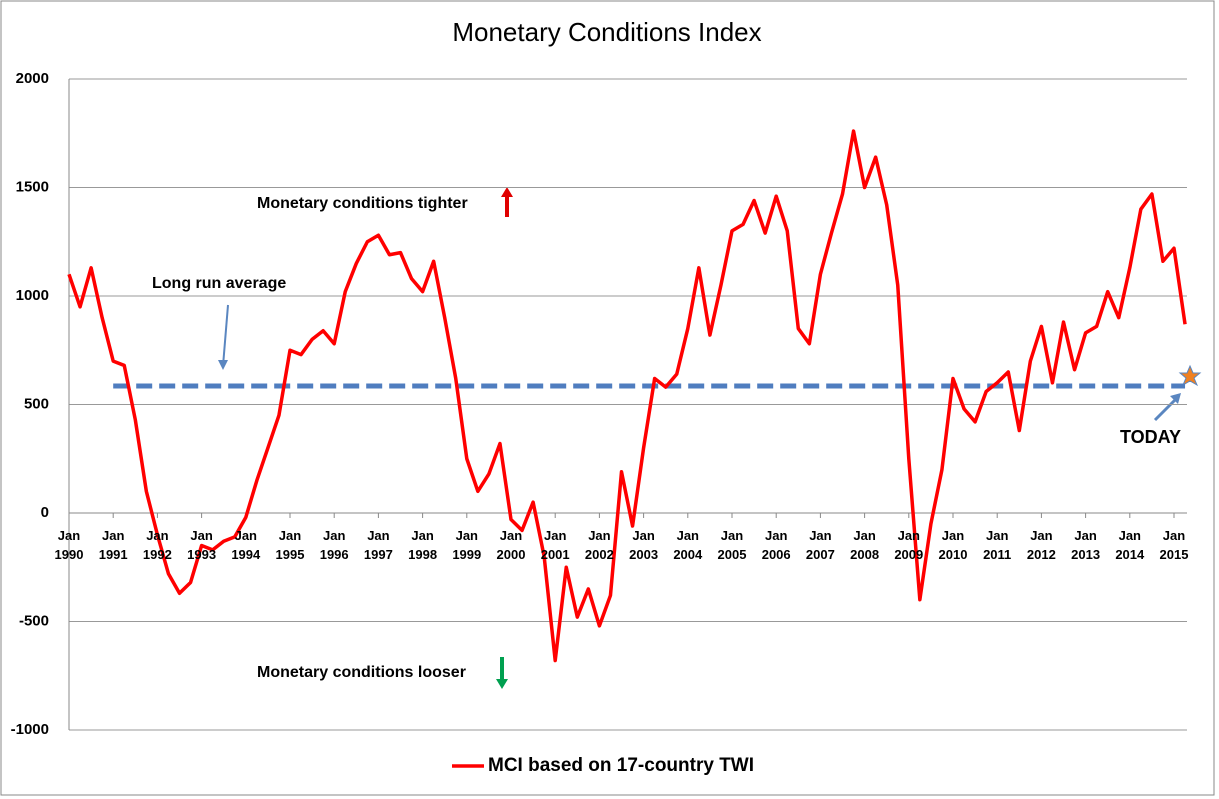 The width and height of the screenshot is (1219, 799). I want to click on x-tick-label: Jan 2008, so click(865, 545).